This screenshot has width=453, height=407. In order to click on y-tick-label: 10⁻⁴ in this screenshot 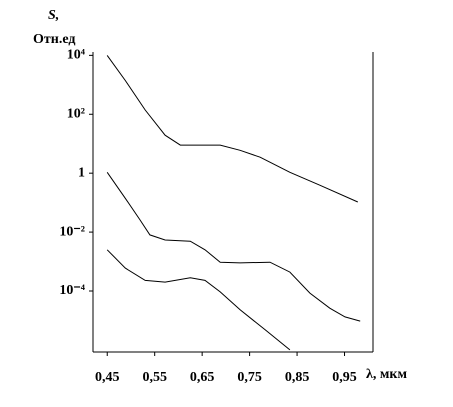, I will do `click(72, 290)`.